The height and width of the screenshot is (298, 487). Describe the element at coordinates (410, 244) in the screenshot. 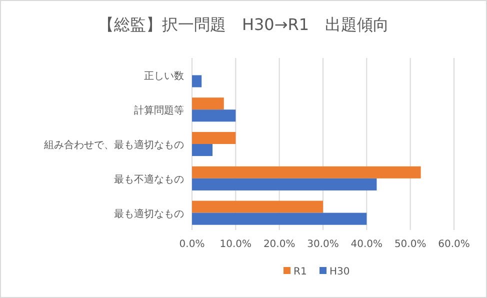

I see `x-tick-label: 50.0%` at that location.